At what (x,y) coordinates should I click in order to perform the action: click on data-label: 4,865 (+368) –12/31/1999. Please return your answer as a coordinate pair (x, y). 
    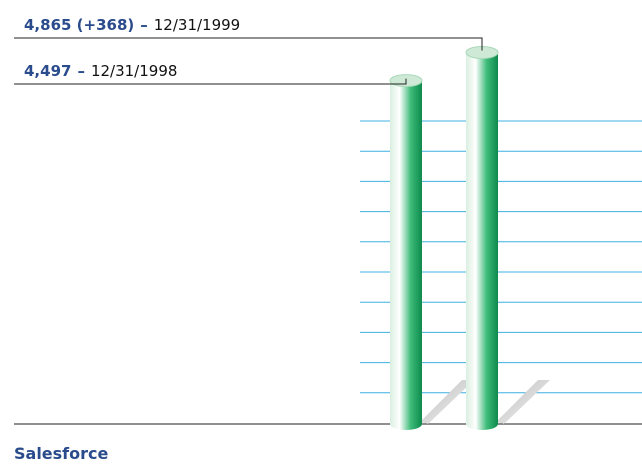
    Looking at the image, I should click on (132, 25).